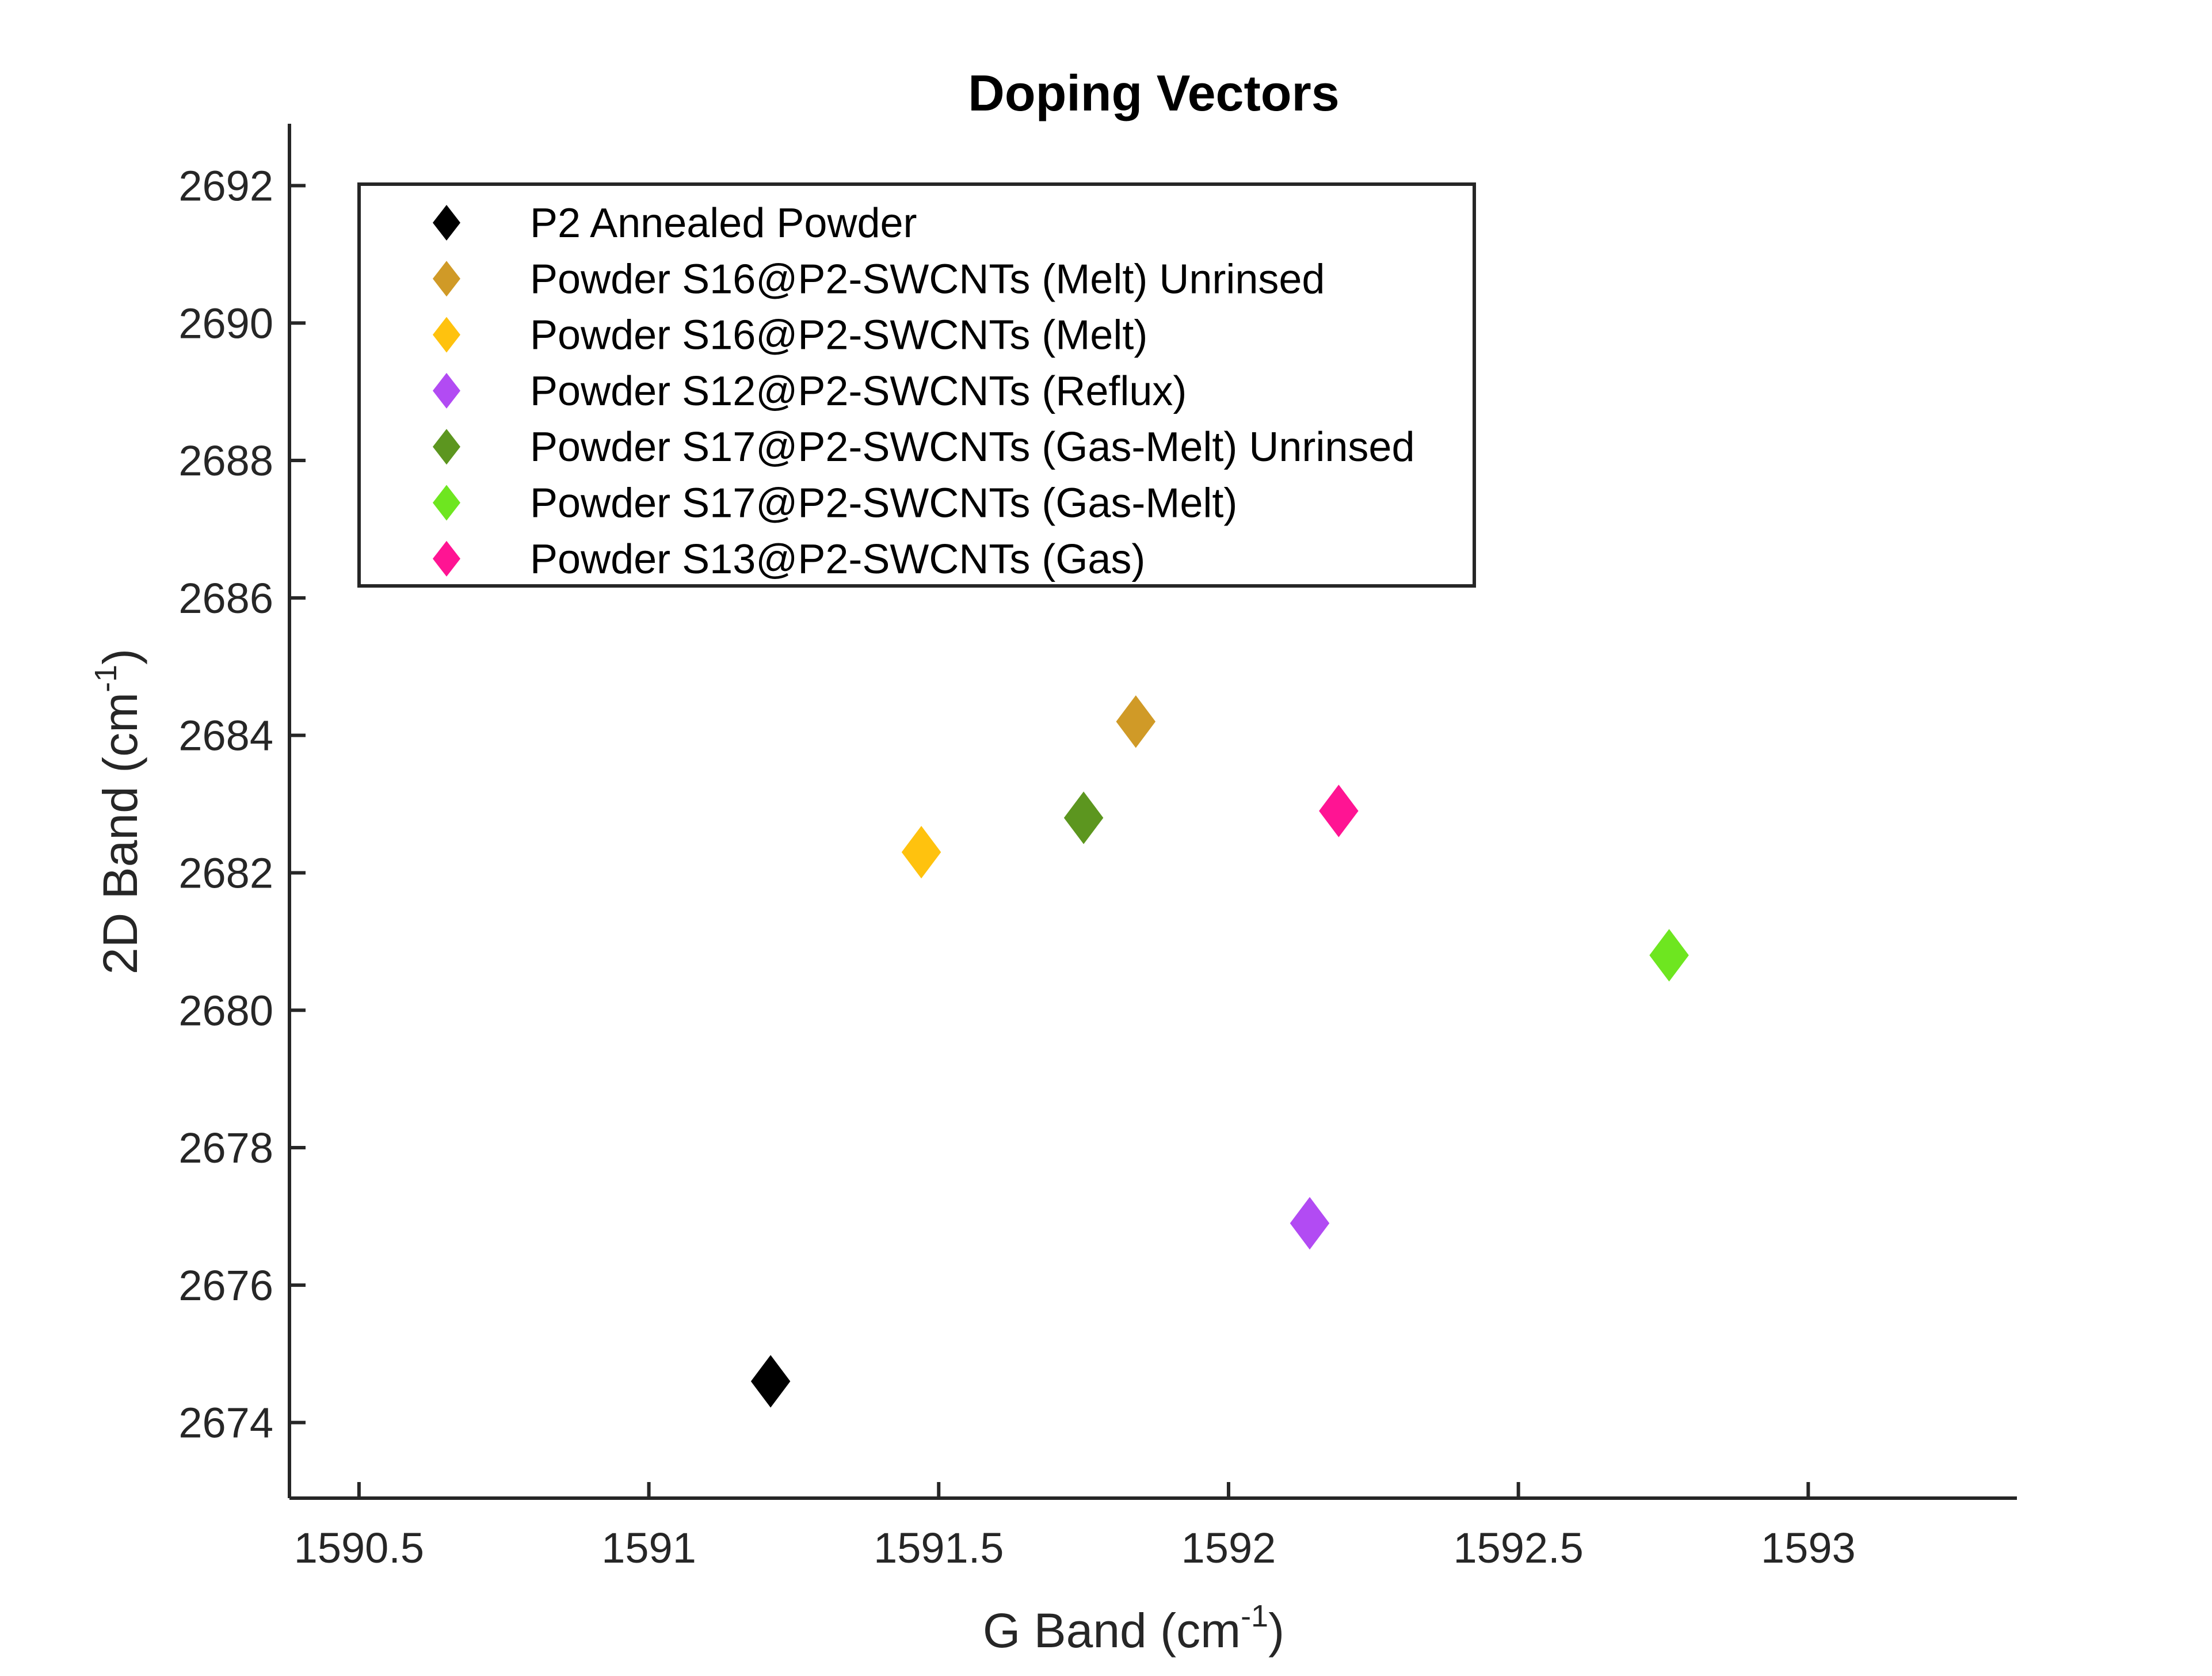  I want to click on y-tick-label: 2686, so click(226, 598).